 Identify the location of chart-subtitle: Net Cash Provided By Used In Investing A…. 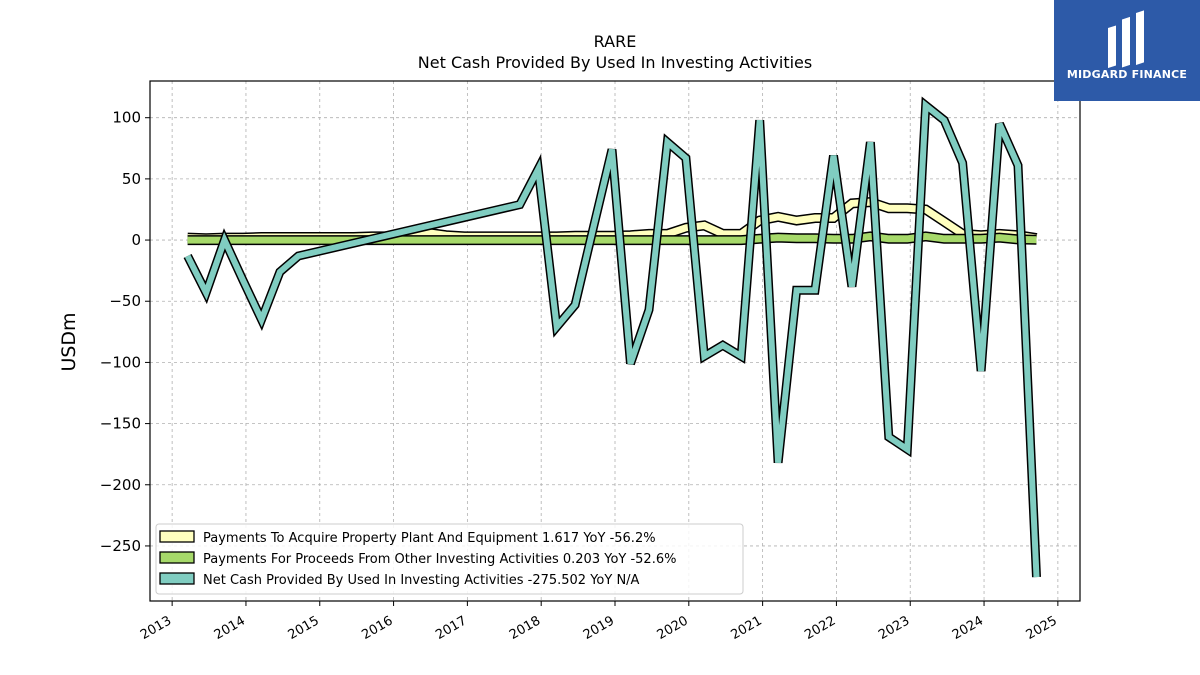
(615, 62).